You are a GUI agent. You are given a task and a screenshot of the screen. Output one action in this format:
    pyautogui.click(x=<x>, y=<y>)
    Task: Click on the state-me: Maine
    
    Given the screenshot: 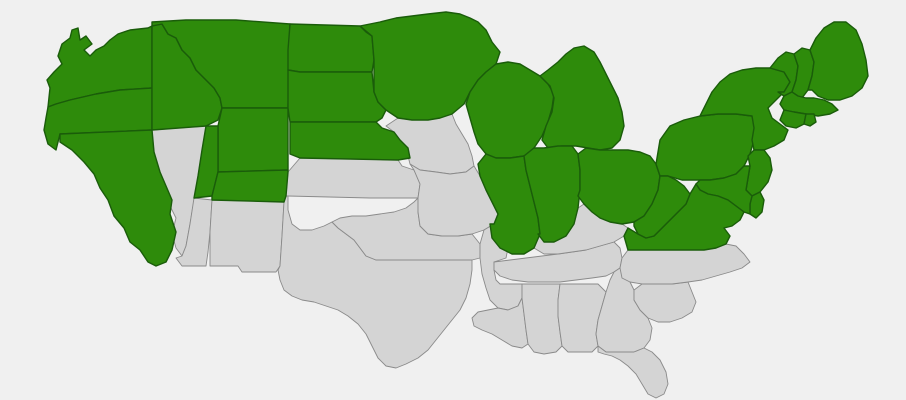 What is the action you would take?
    pyautogui.click(x=838, y=61)
    